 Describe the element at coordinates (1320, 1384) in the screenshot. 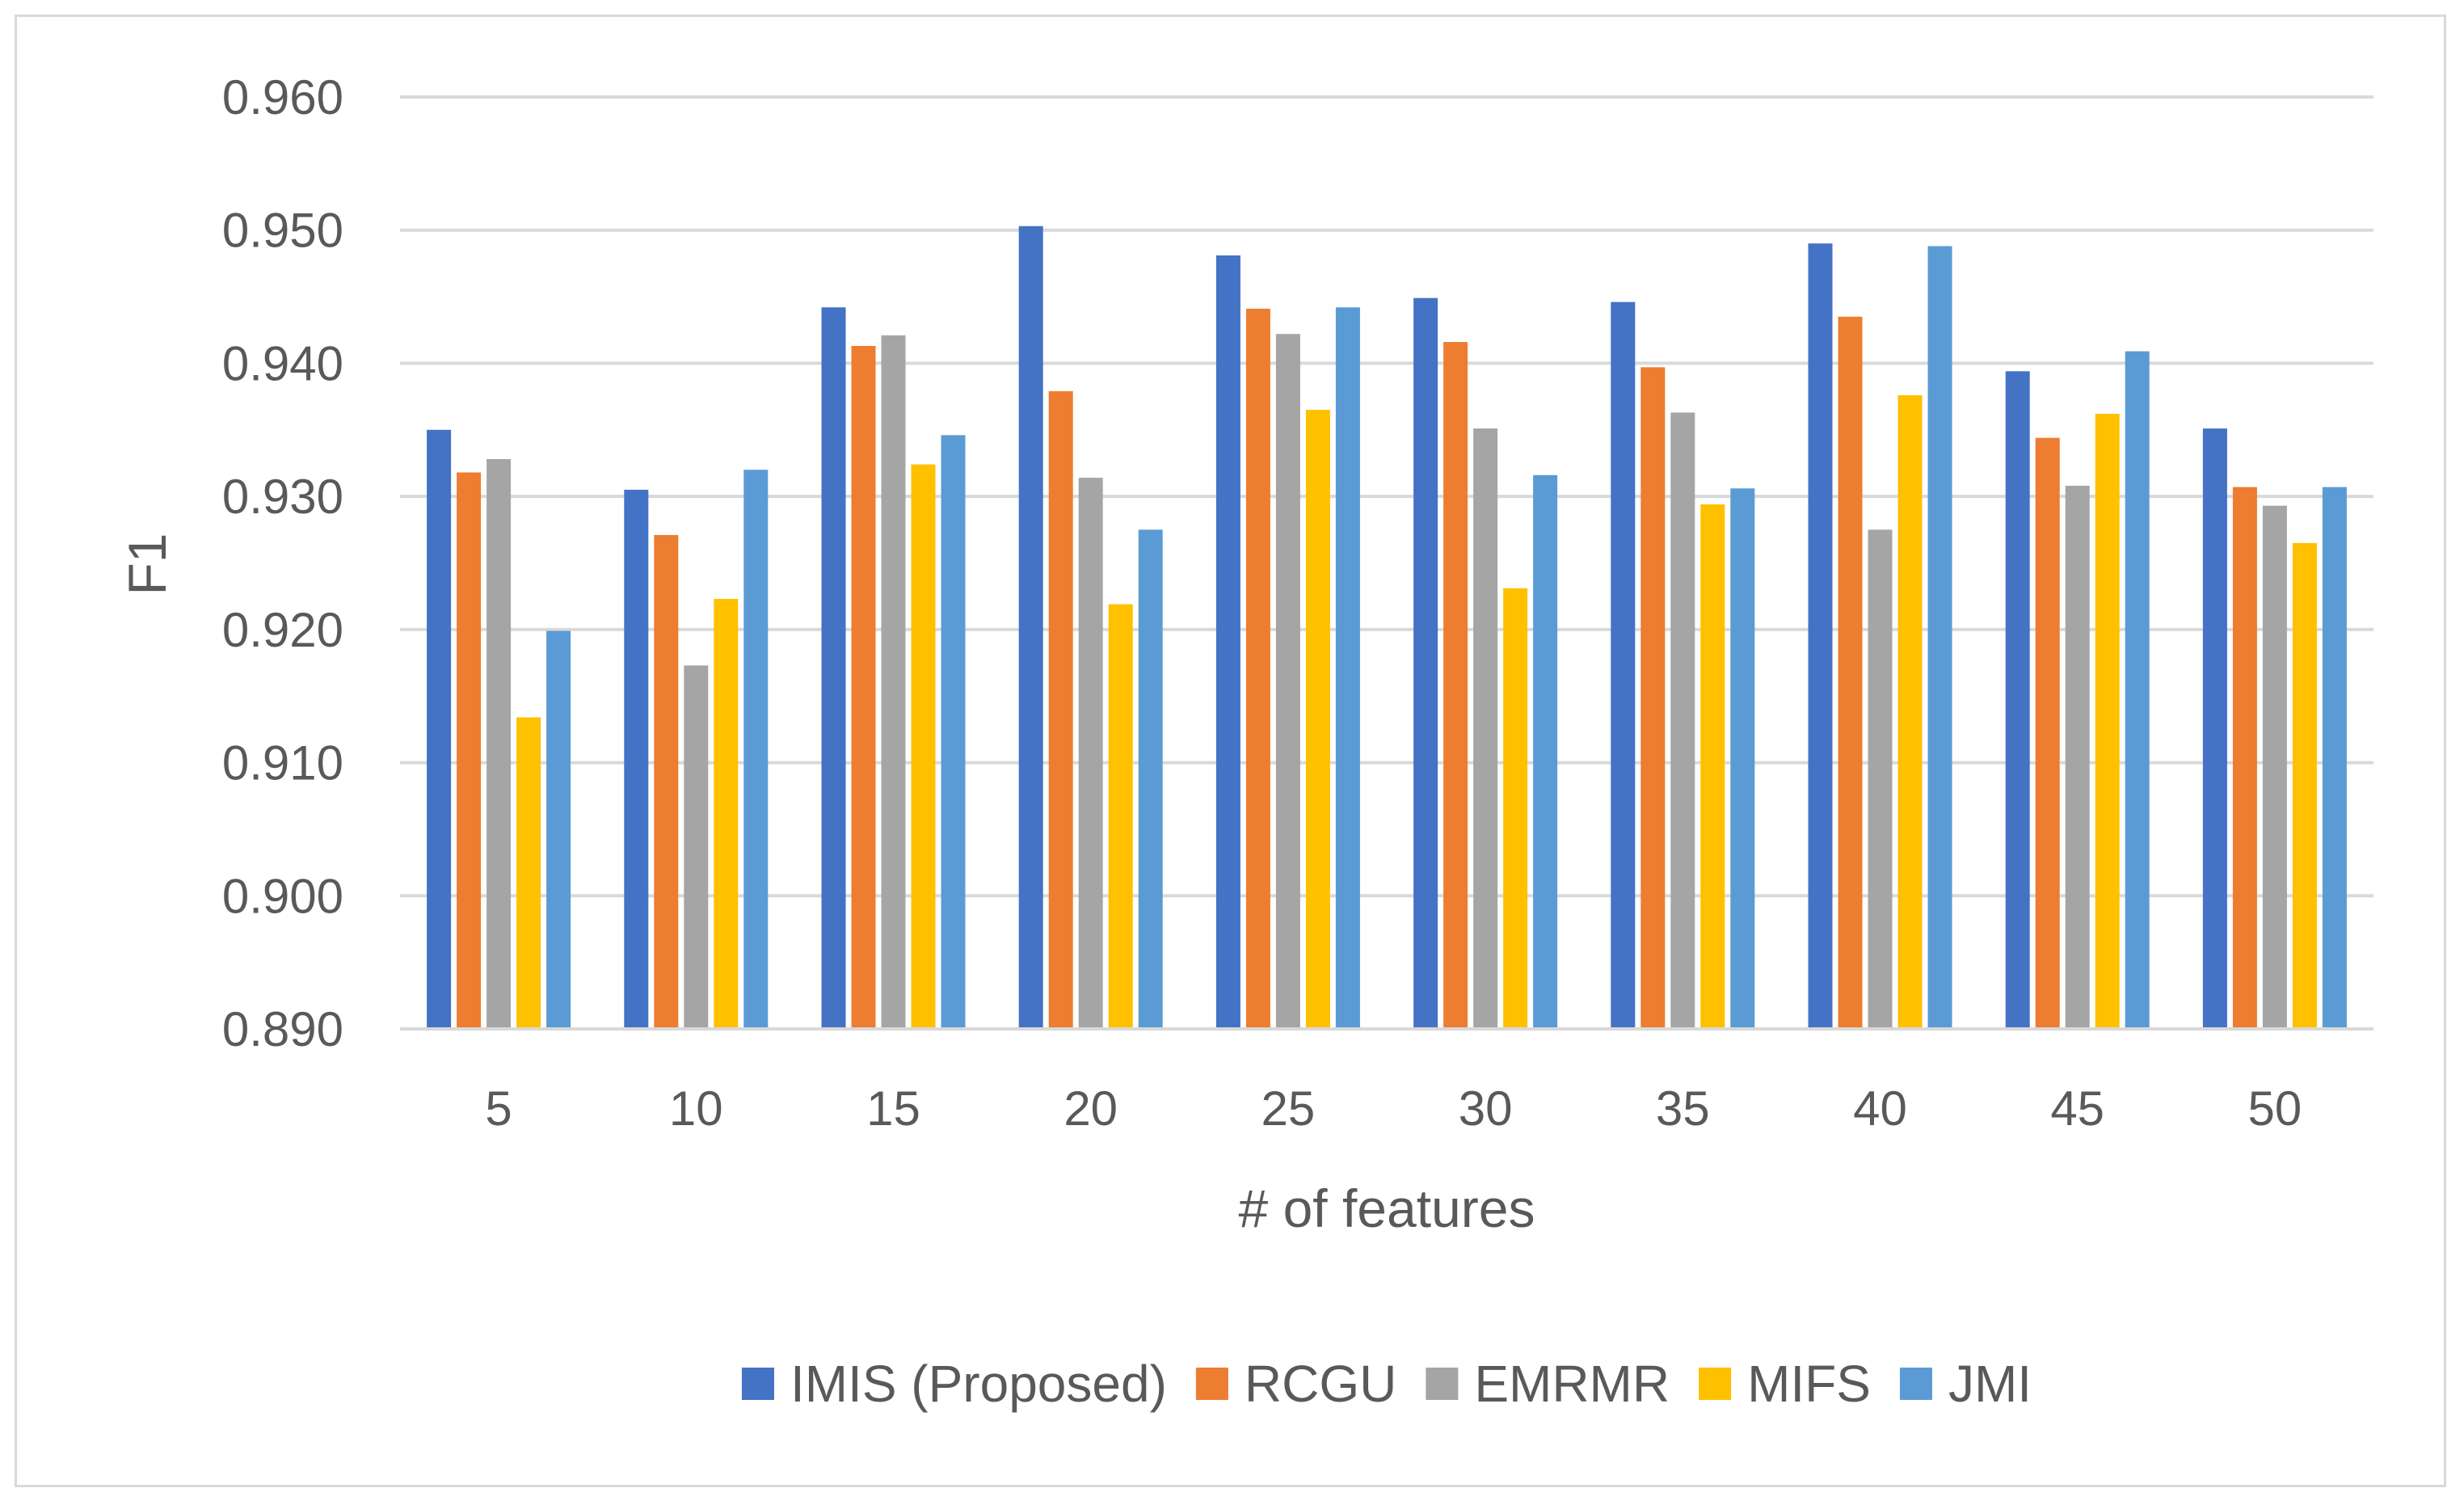

I see `legend-label: RCGU` at that location.